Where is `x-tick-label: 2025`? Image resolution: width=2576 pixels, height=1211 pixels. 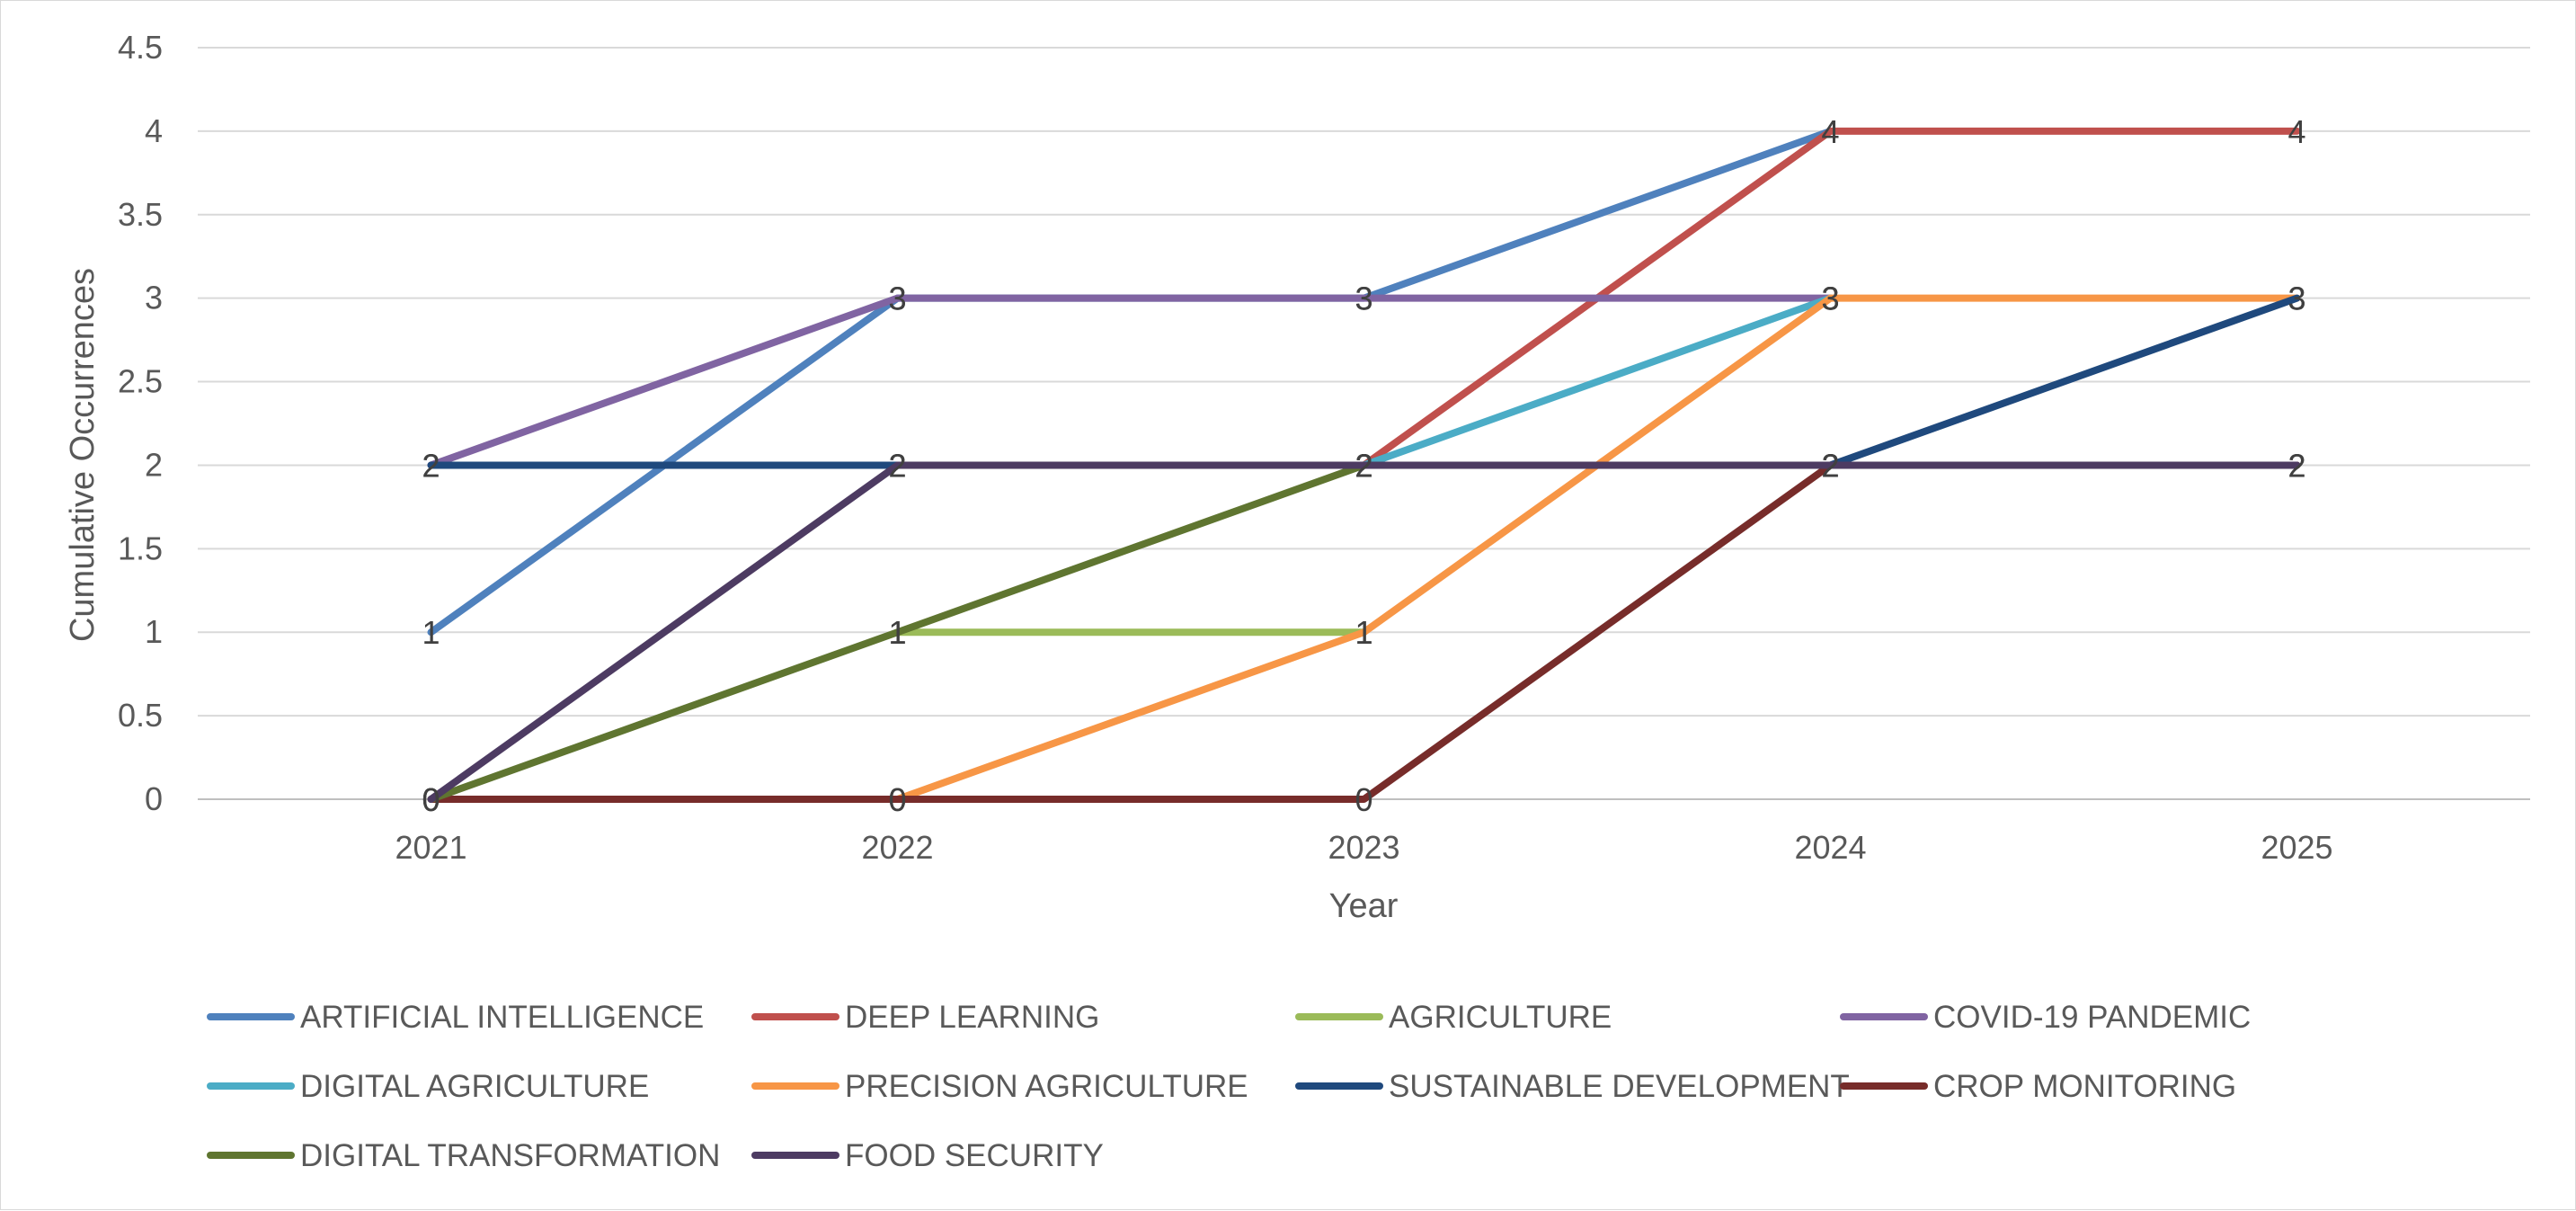 x-tick-label: 2025 is located at coordinates (2296, 848).